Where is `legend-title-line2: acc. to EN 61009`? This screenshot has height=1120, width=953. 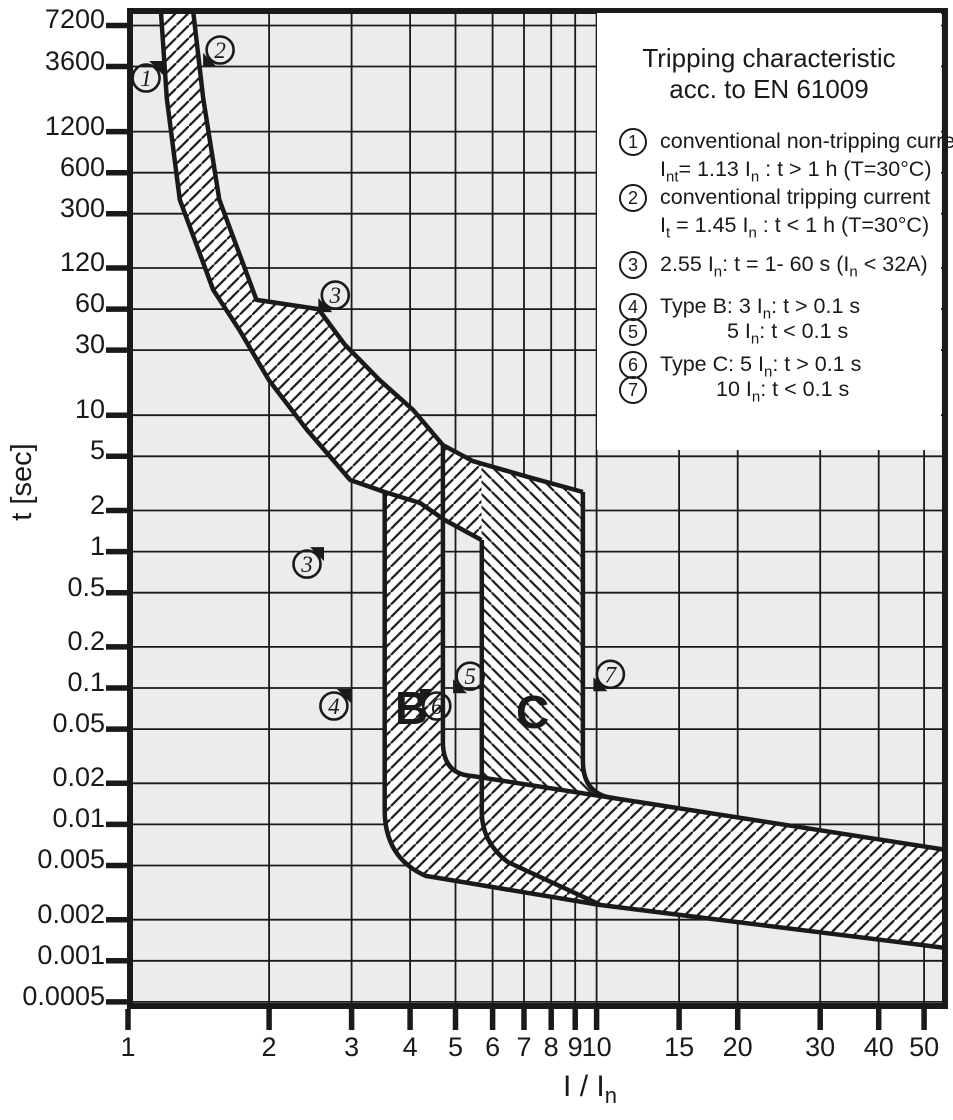
legend-title-line2: acc. to EN 61009 is located at coordinates (769, 89).